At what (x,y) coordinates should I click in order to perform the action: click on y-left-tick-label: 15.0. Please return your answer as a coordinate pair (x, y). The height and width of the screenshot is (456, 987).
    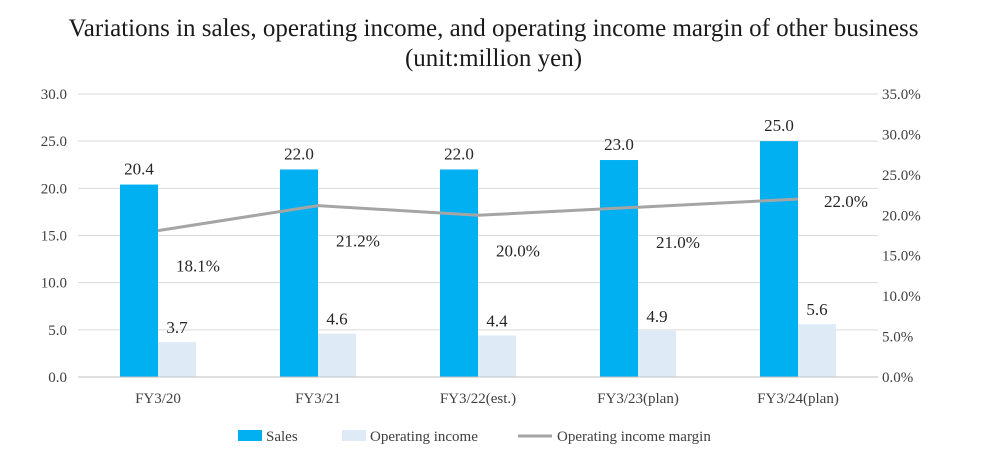
    Looking at the image, I should click on (54, 237).